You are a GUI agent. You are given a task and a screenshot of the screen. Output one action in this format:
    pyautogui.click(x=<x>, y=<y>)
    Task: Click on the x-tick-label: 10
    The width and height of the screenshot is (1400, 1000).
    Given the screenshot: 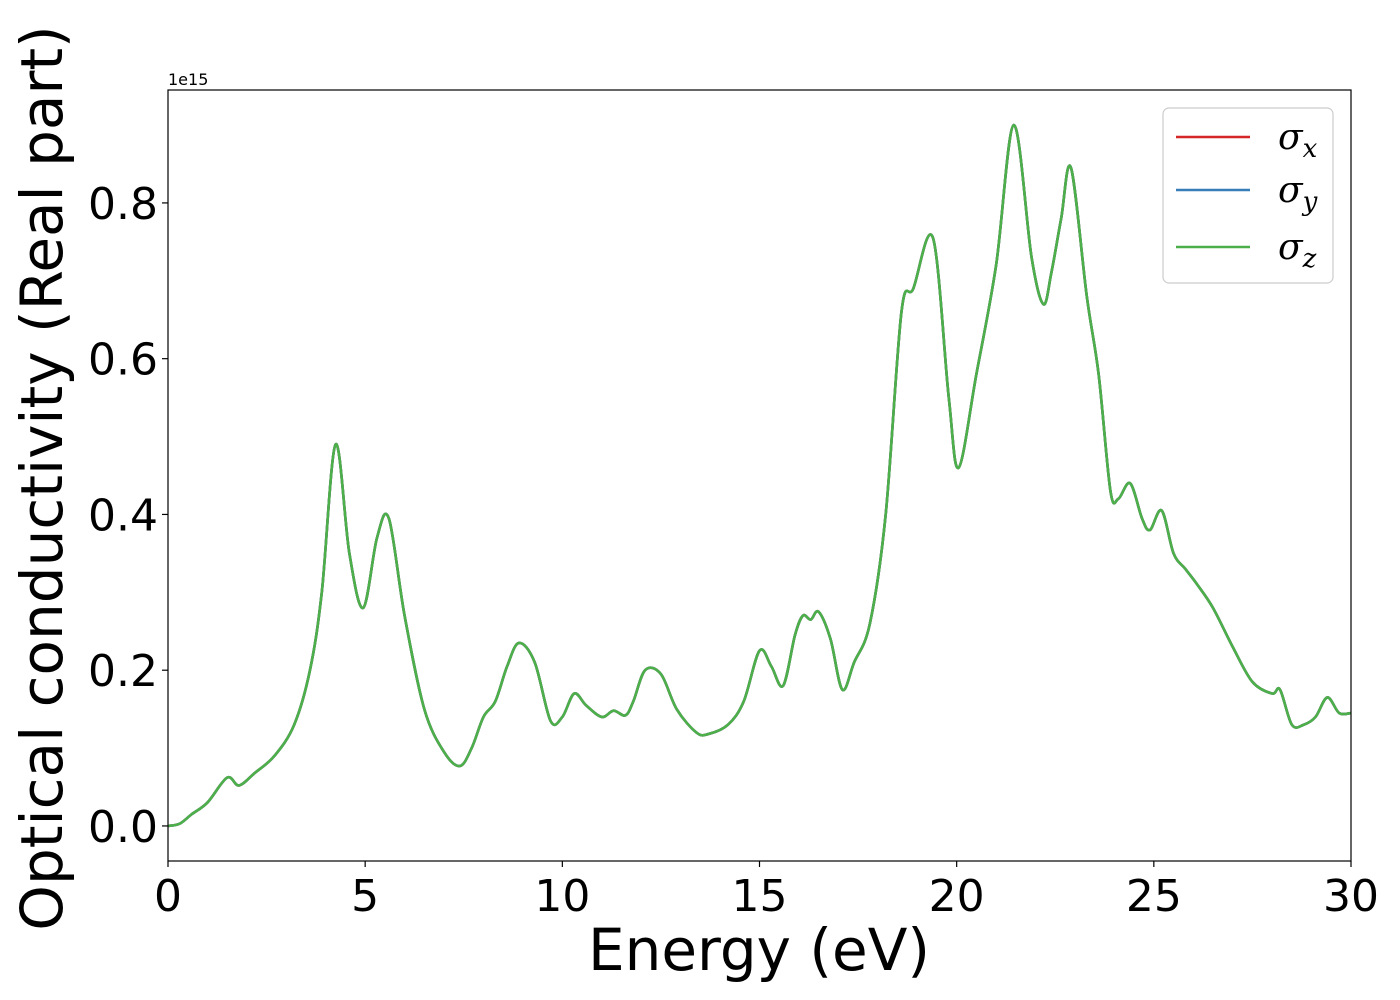 What is the action you would take?
    pyautogui.click(x=562, y=896)
    